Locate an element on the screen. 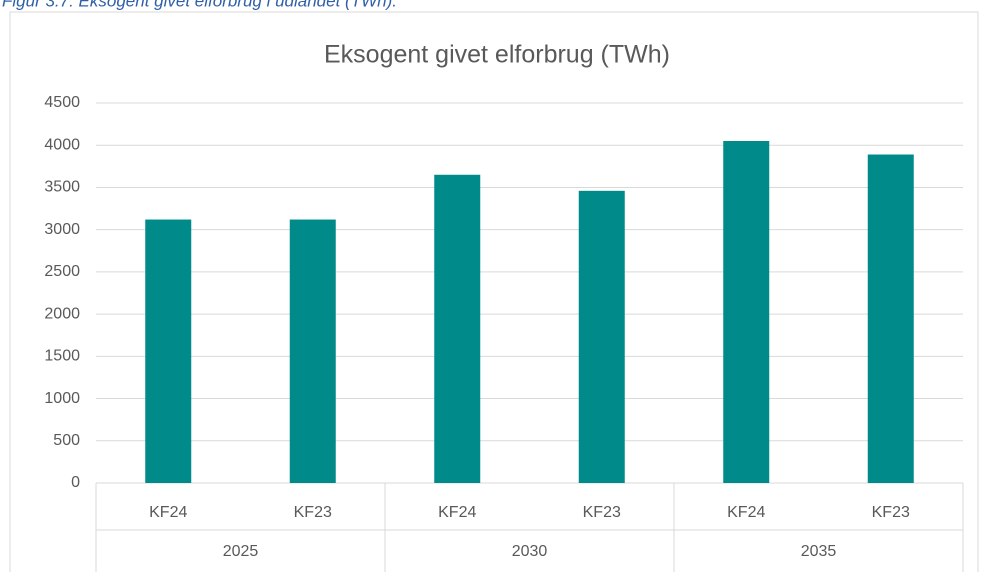  group-label: 2035 is located at coordinates (819, 551).